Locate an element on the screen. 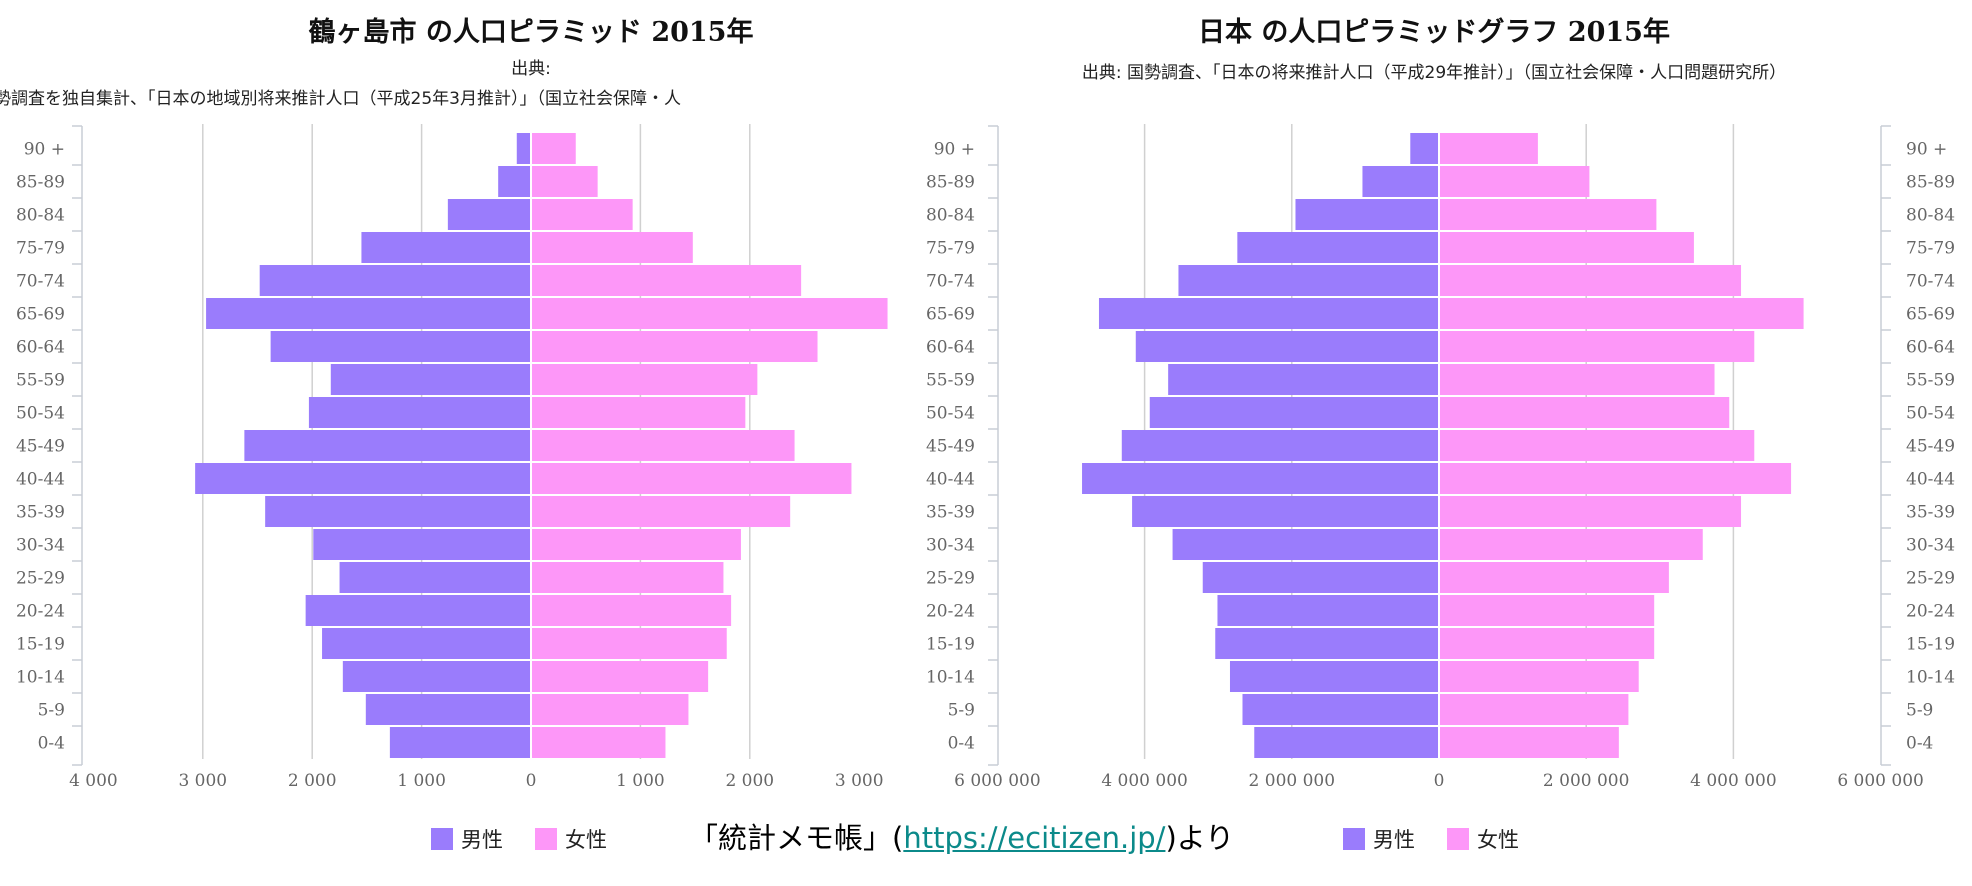 The image size is (1972, 886). credit-suffix: )より is located at coordinates (1200, 838).